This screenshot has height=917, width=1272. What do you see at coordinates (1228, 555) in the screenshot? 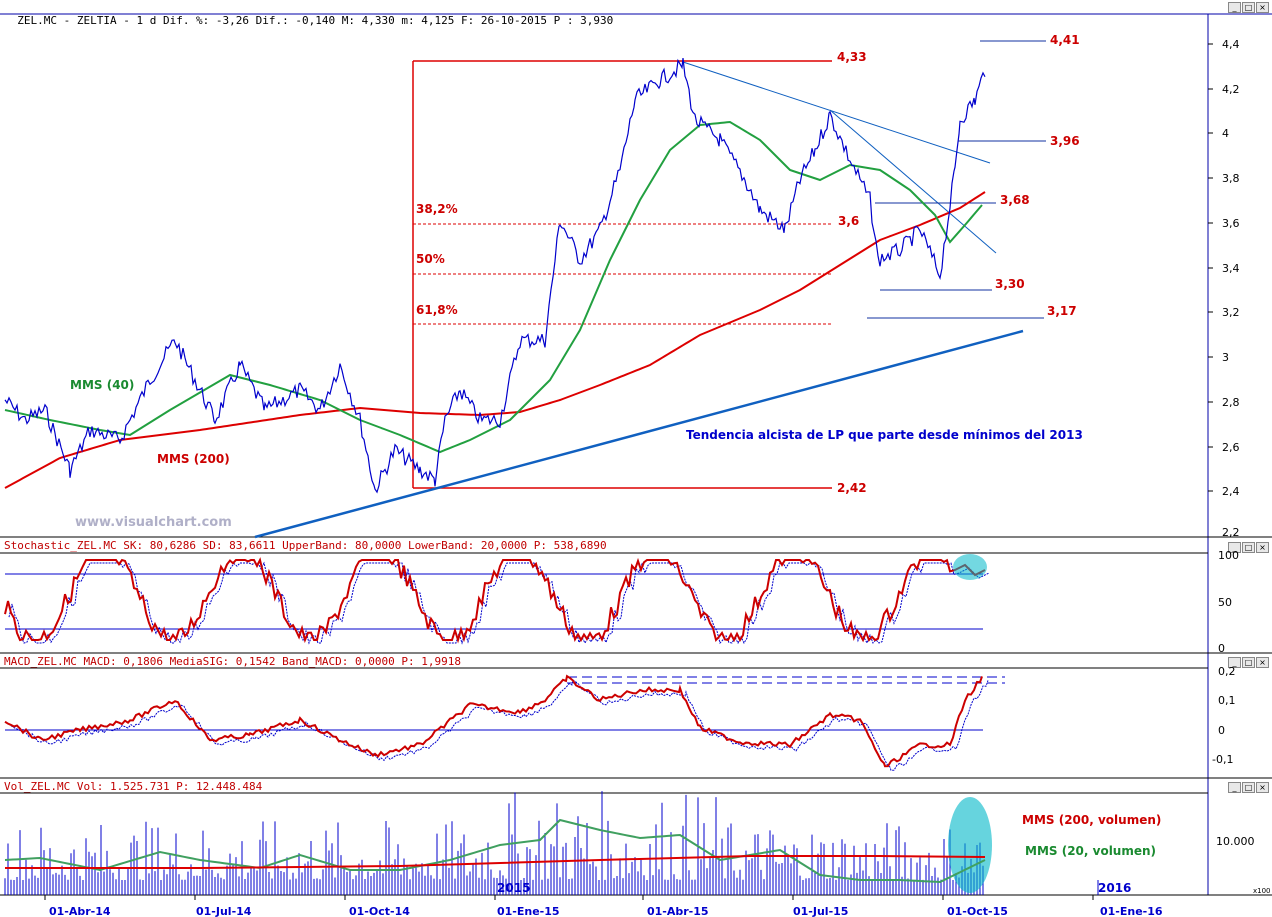
I see `stoch-tick: 100` at bounding box center [1228, 555].